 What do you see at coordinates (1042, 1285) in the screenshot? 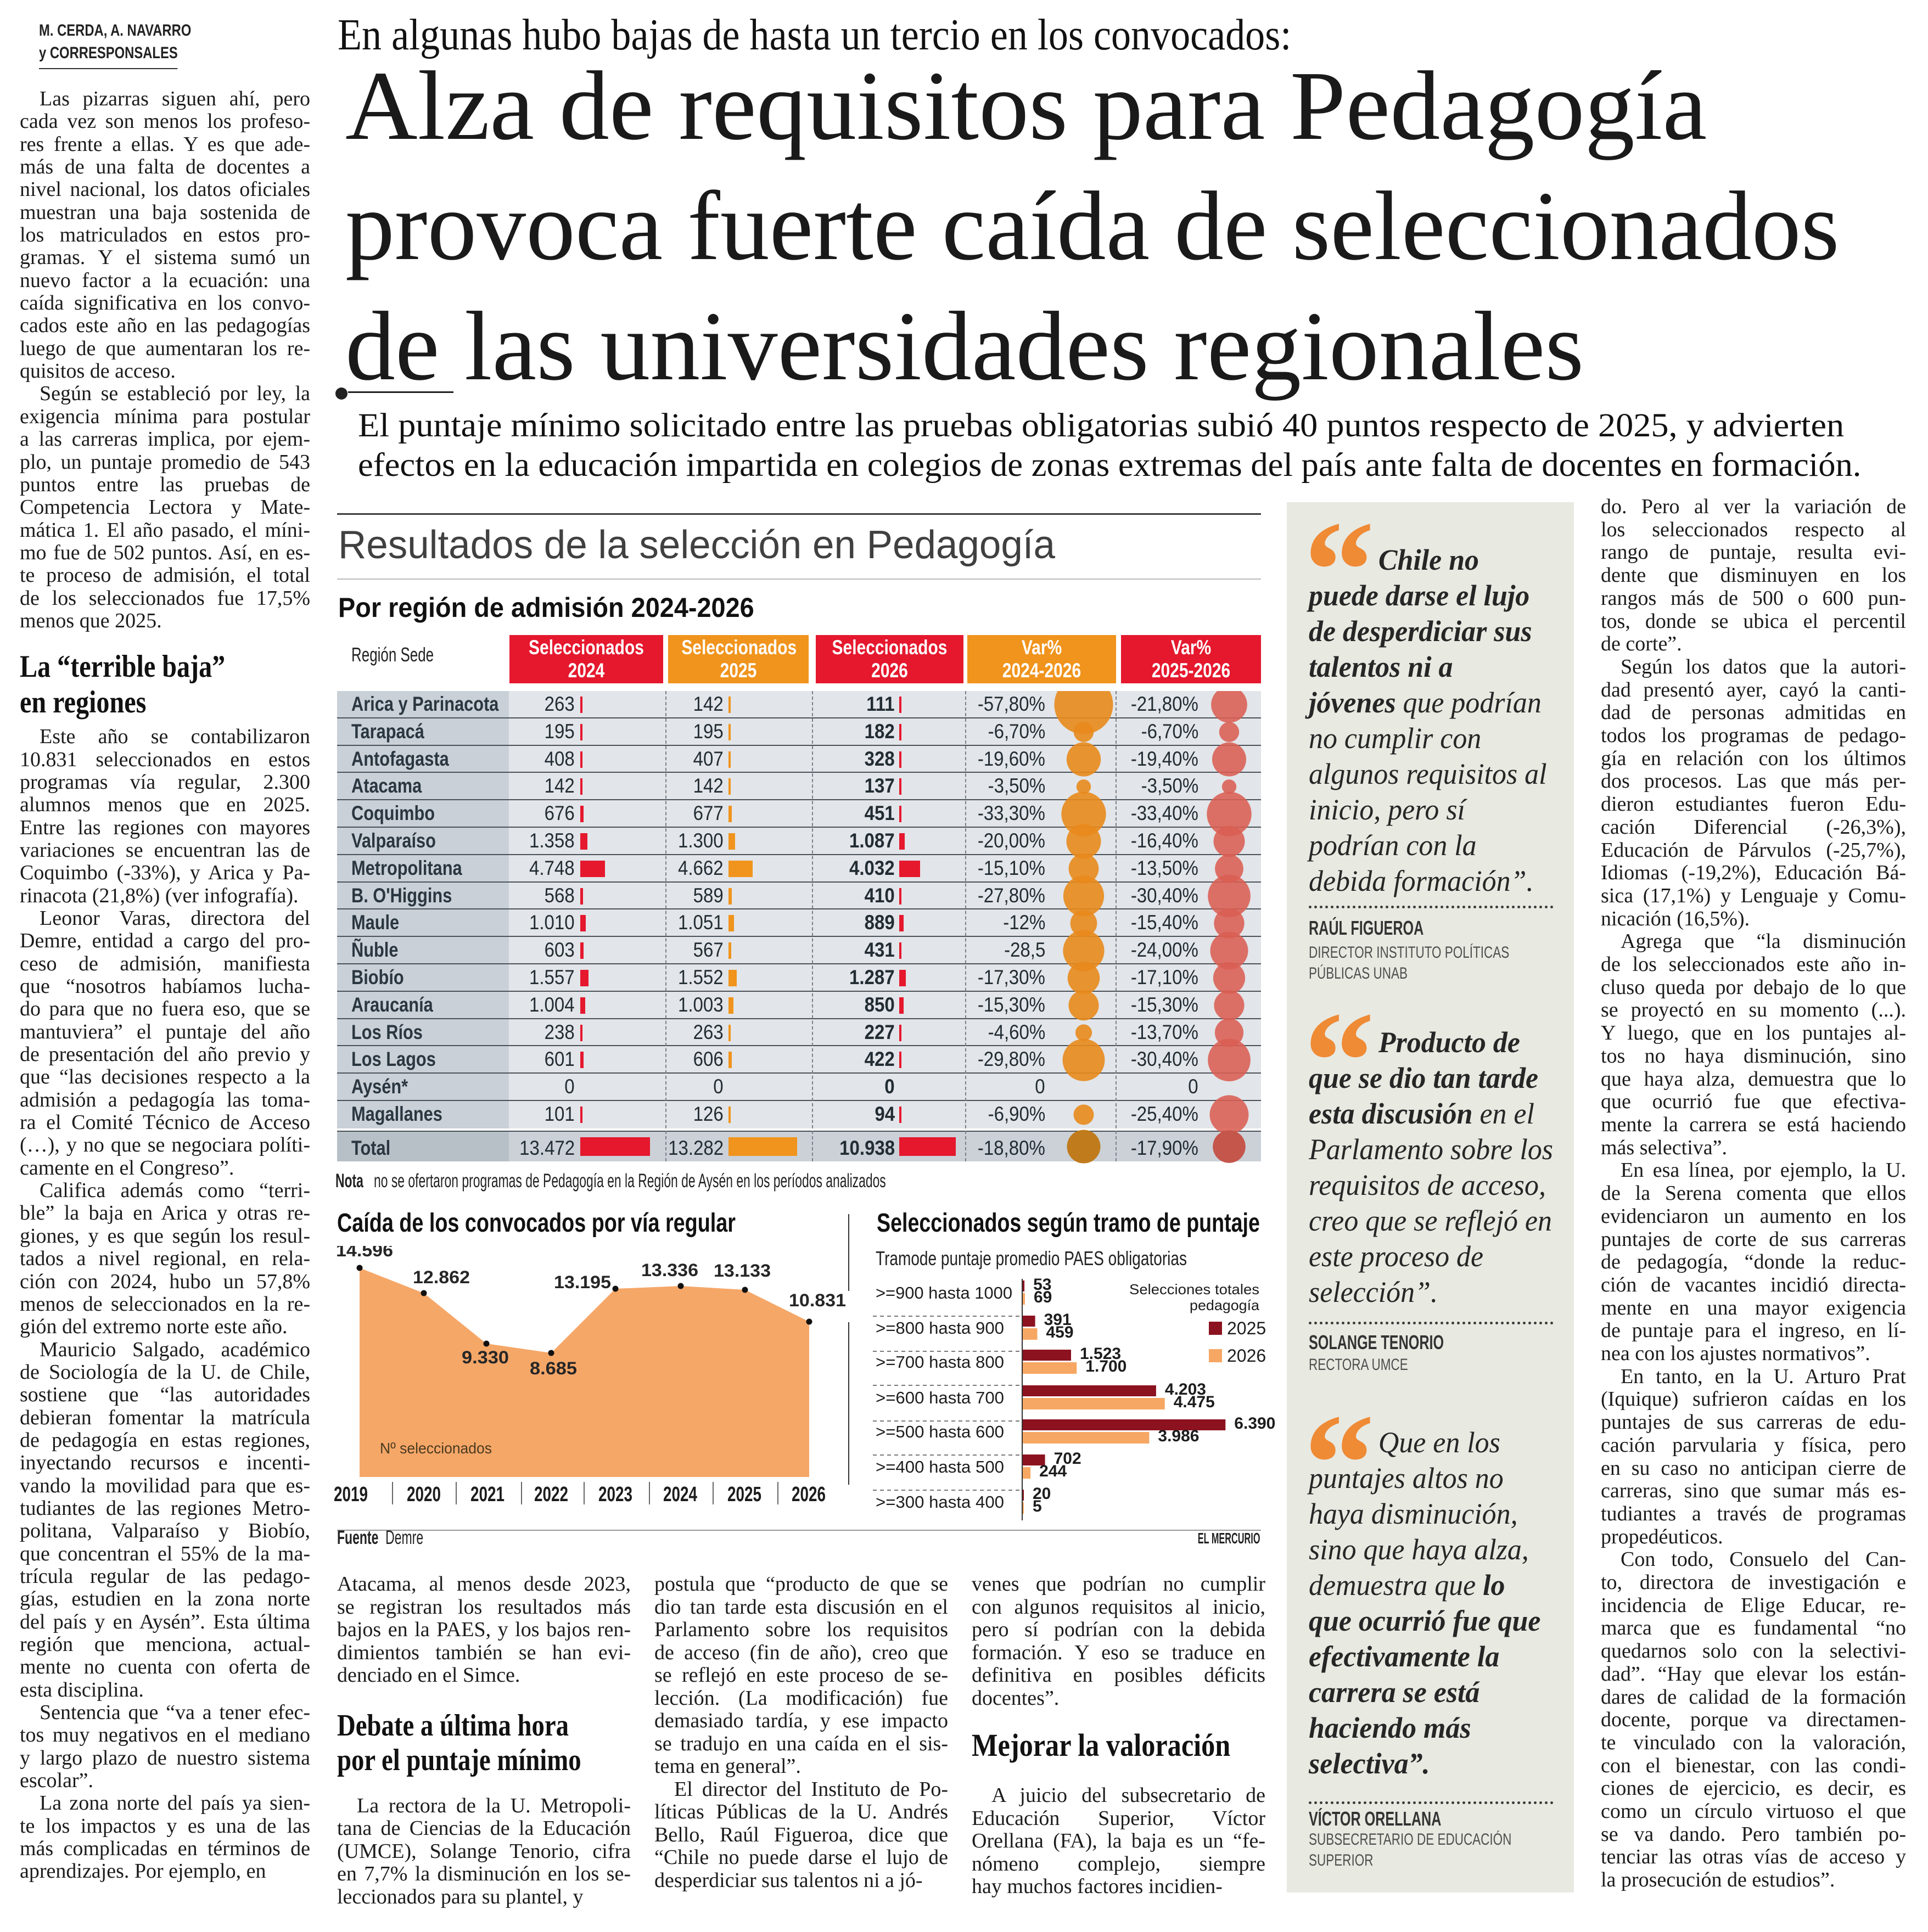
I see `svg-text: 53` at bounding box center [1042, 1285].